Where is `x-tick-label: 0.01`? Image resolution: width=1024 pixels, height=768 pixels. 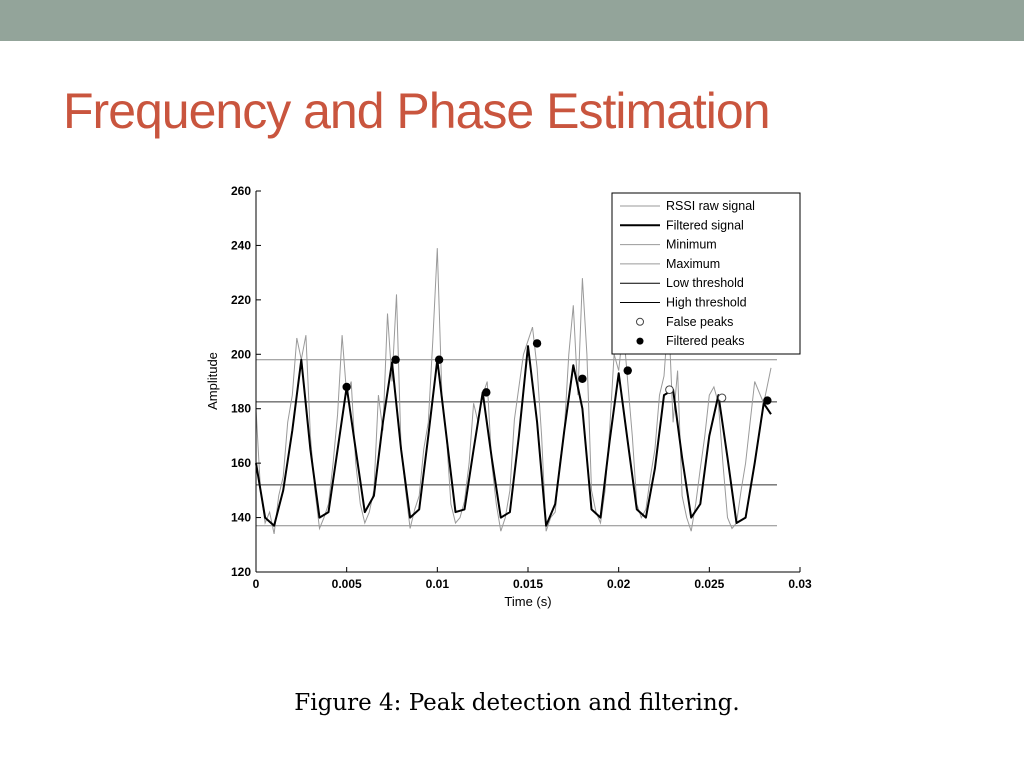
x-tick-label: 0.01 is located at coordinates (438, 584).